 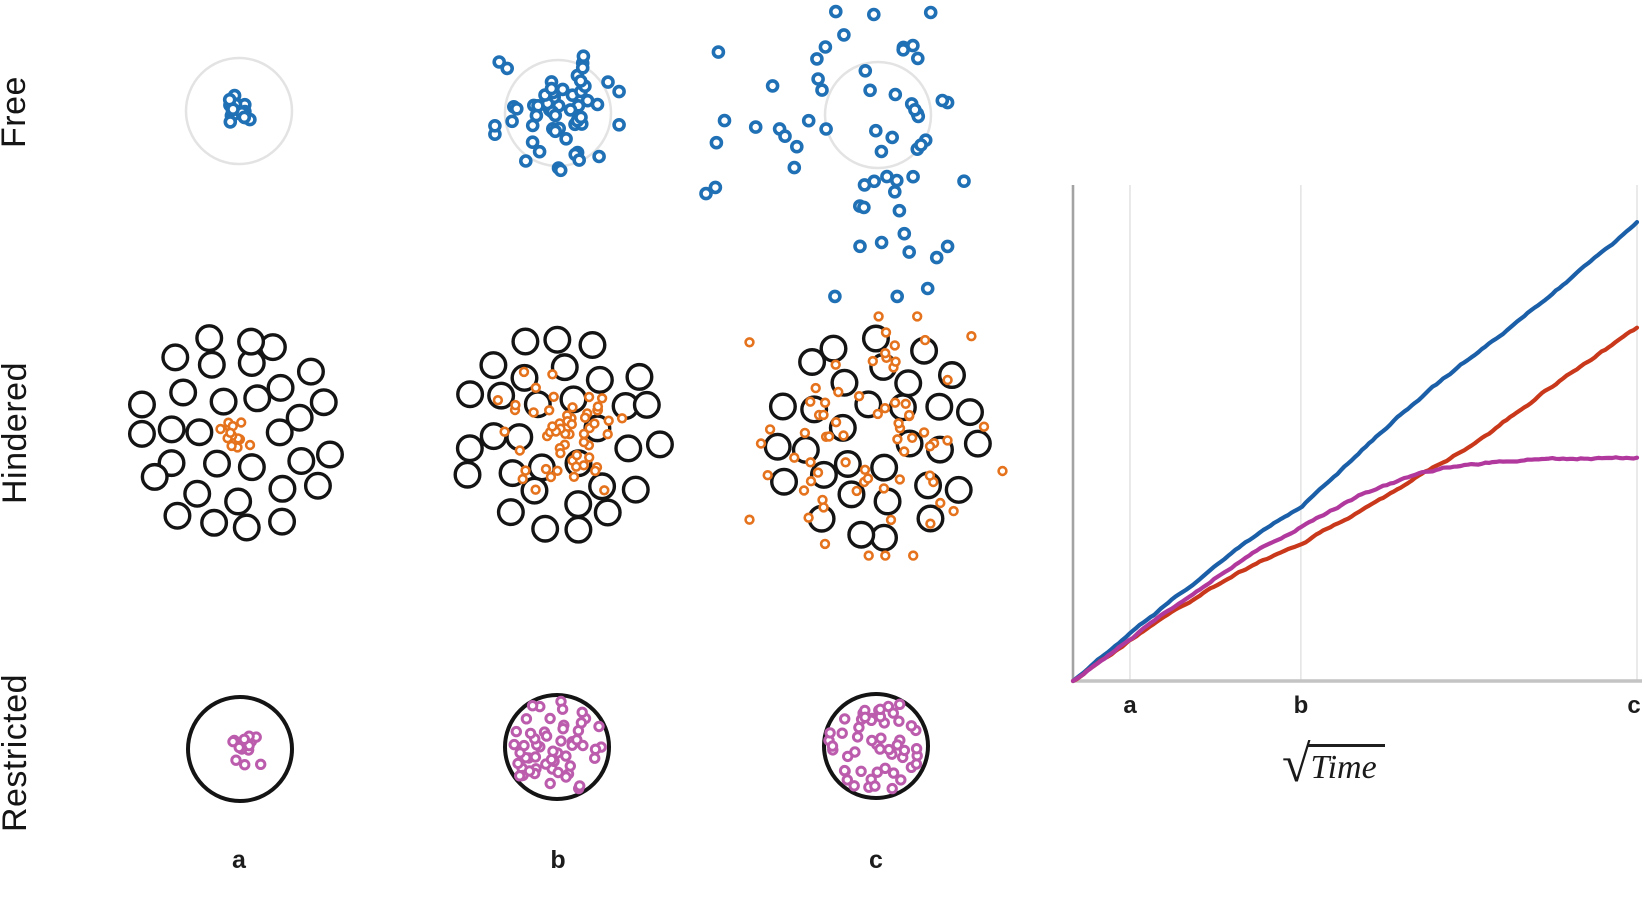 I want to click on free-boundary-circle, so click(x=239, y=111).